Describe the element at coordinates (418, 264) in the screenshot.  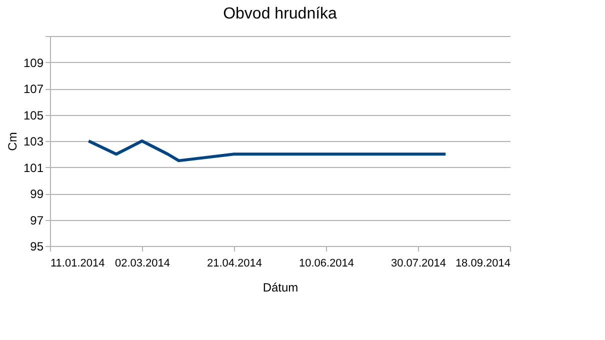
I see `x-tick-label: 30.07.2014` at that location.